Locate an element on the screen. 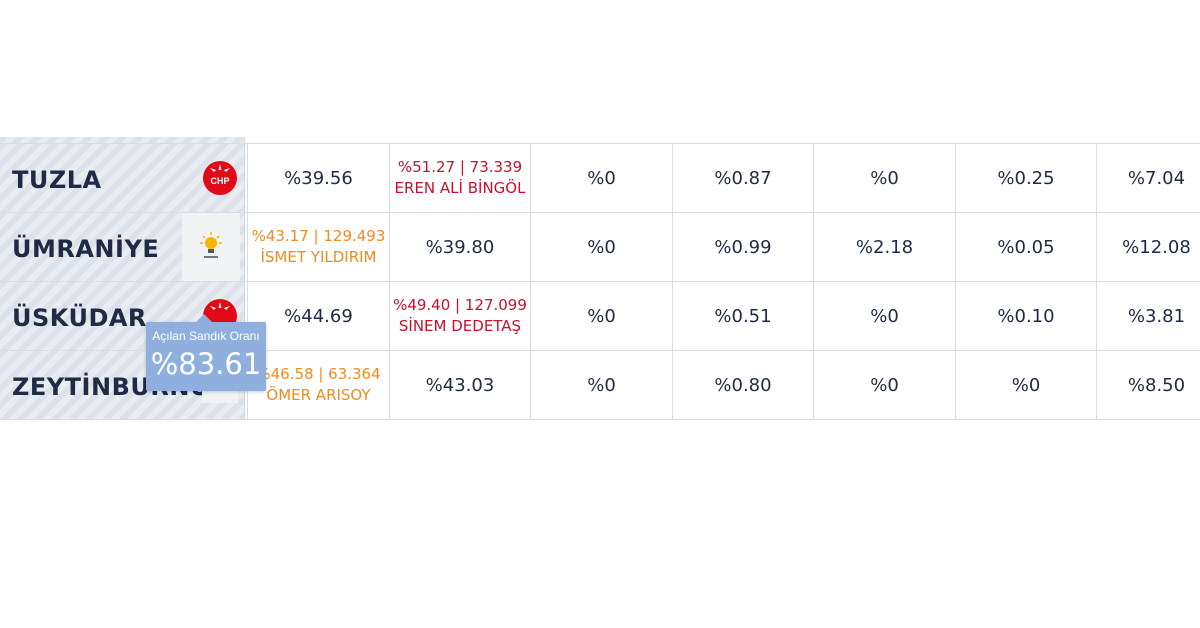 The height and width of the screenshot is (628, 1200). winner-percent-votes: %46.58 | 63.364 is located at coordinates (318, 374).